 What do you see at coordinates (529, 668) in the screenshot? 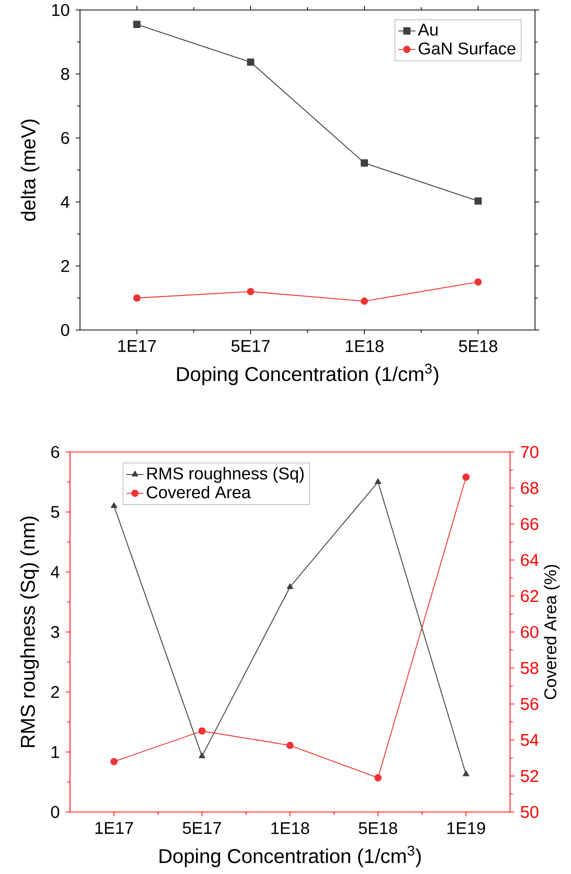
I see `y2-tick-label: 58` at bounding box center [529, 668].